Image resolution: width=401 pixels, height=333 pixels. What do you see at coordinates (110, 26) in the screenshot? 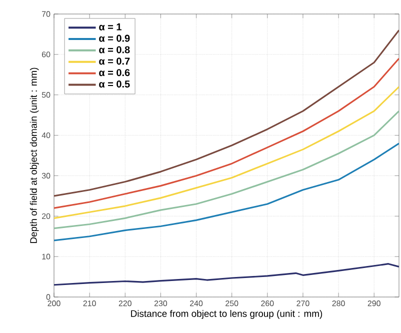
I see `legend-label: α = 1` at bounding box center [110, 26].